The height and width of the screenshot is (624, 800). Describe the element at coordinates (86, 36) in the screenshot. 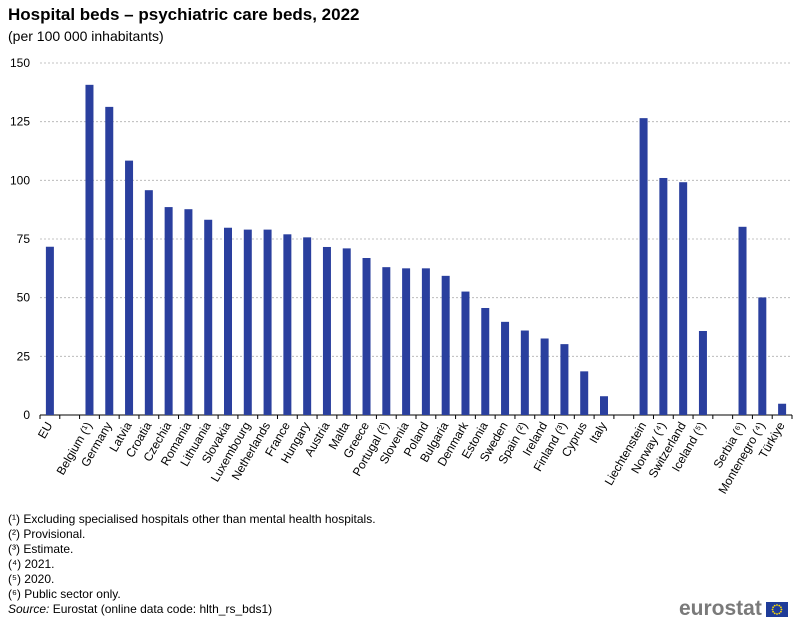

I see `chart-subtitle: (per 100 000 inhabitants)` at that location.